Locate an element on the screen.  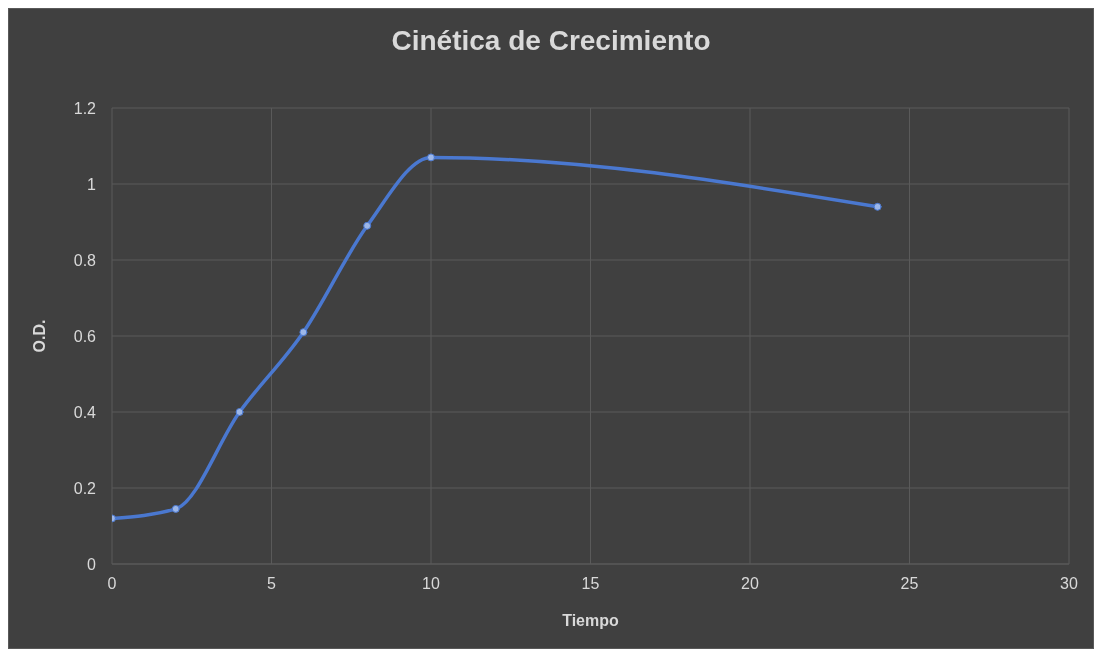
y-tick-label: 0 is located at coordinates (92, 564).